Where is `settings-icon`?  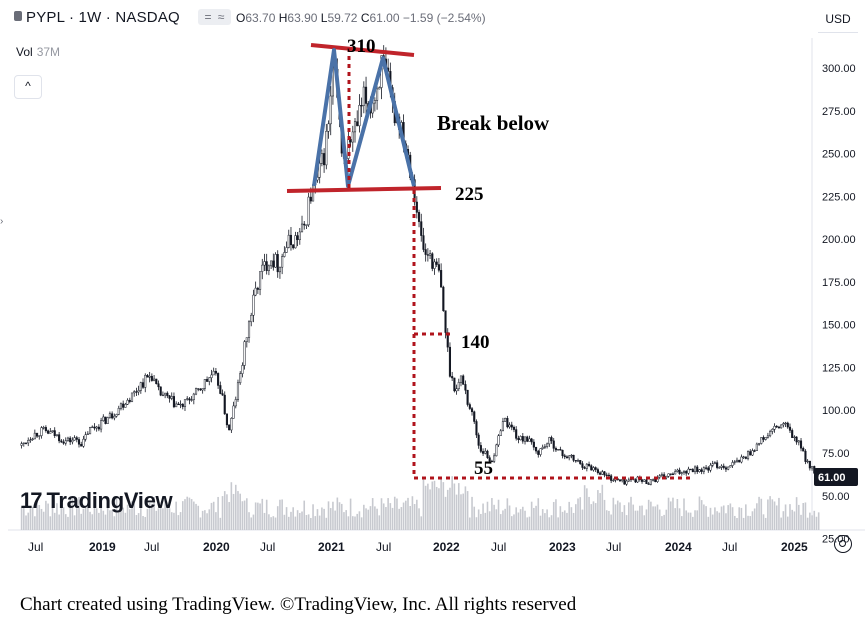
settings-icon is located at coordinates (843, 544).